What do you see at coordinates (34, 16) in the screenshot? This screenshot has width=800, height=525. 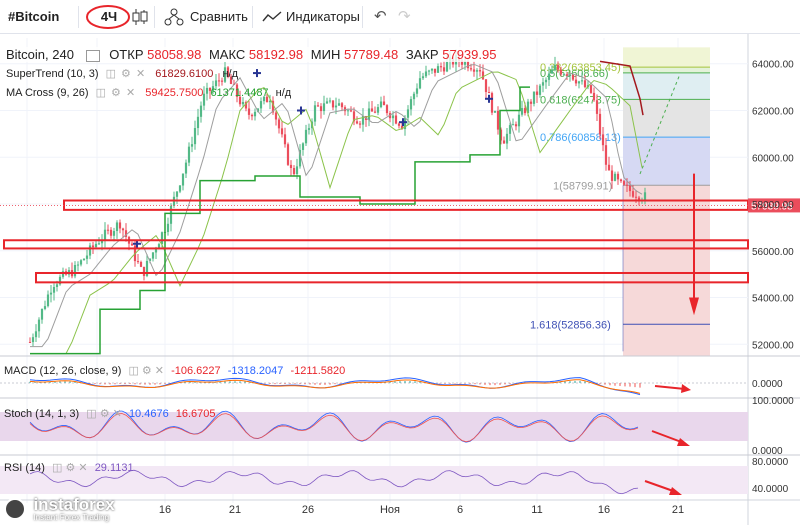 I see `symbol-search: #Bitcoin` at bounding box center [34, 16].